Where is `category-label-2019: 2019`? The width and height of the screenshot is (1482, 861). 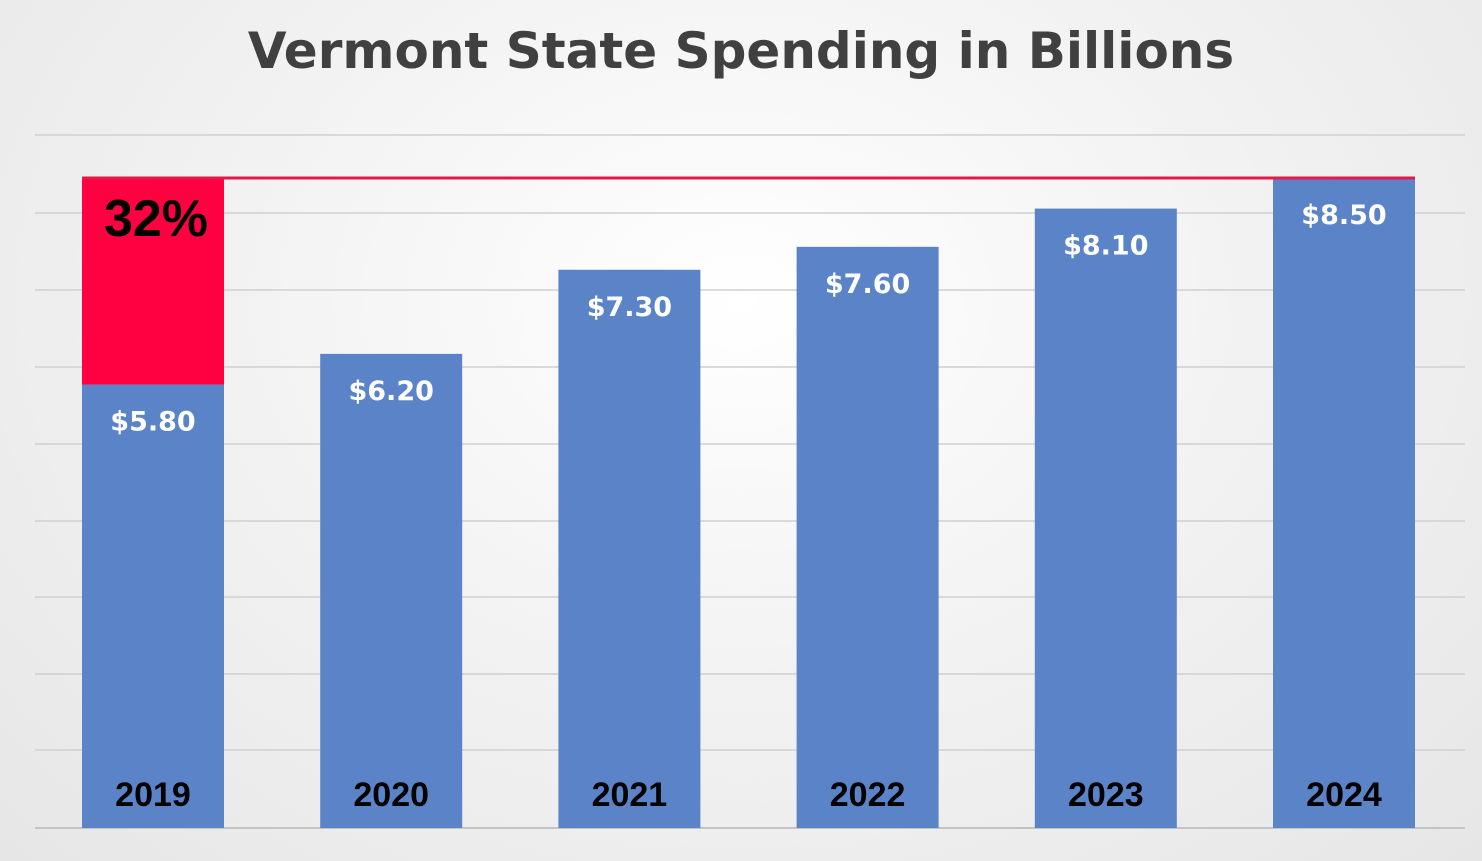
category-label-2019: 2019 is located at coordinates (153, 795).